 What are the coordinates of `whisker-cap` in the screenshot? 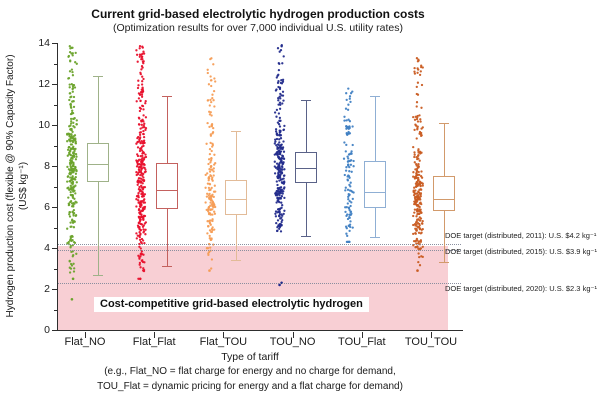 It's located at (98, 76).